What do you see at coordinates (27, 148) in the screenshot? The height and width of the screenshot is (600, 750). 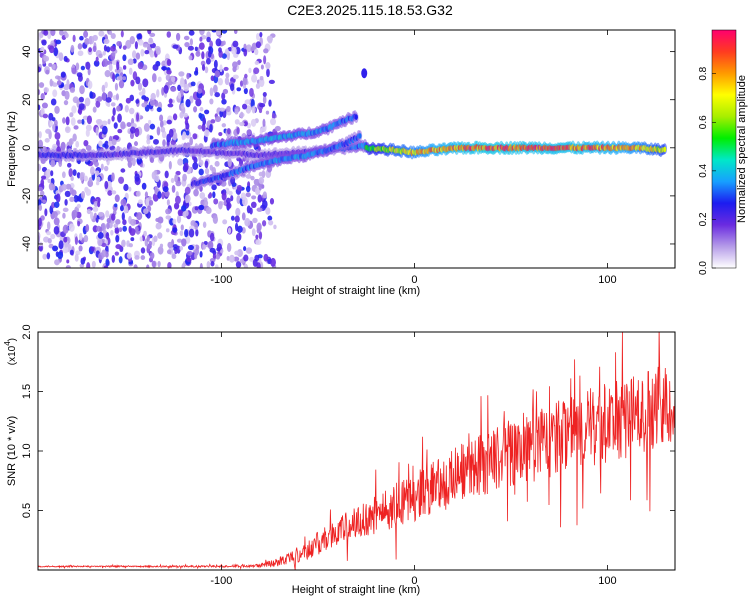 I see `top-y-tick-label: 0` at bounding box center [27, 148].